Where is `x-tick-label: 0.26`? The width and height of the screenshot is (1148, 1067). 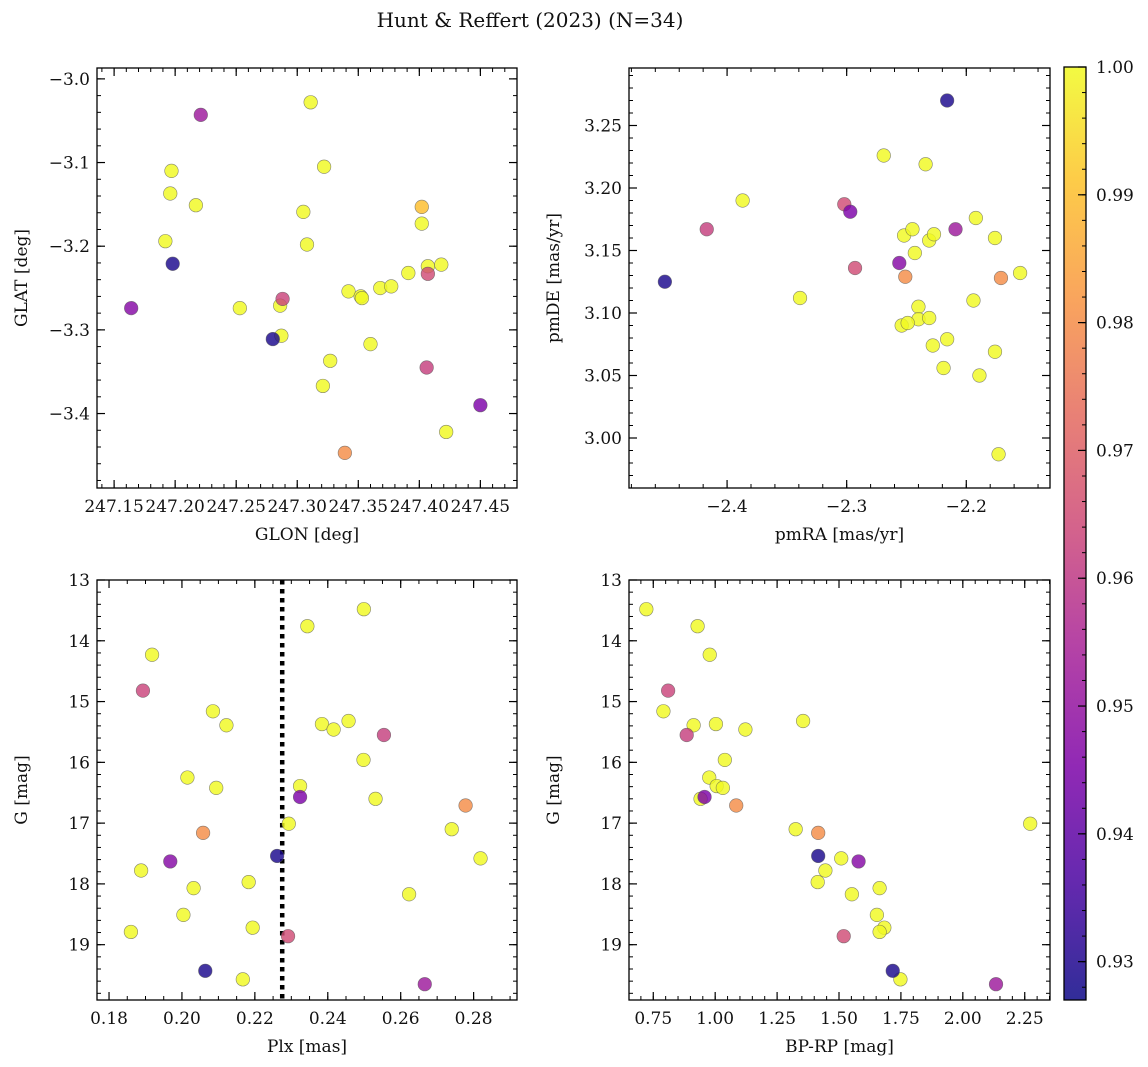
x-tick-label: 0.26 is located at coordinates (401, 1019).